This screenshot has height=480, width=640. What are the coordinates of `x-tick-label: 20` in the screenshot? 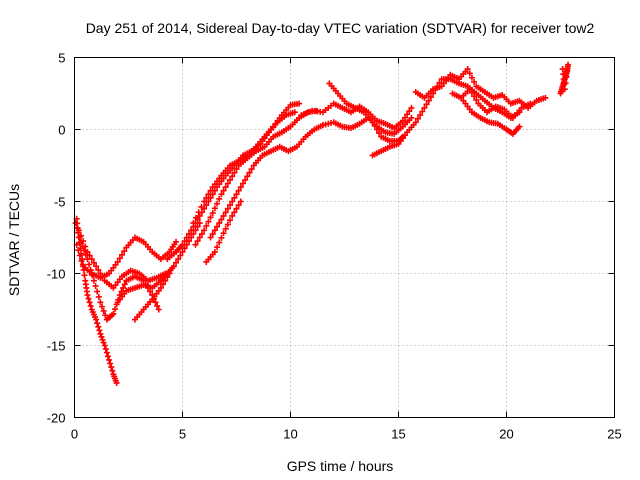 It's located at (506, 434).